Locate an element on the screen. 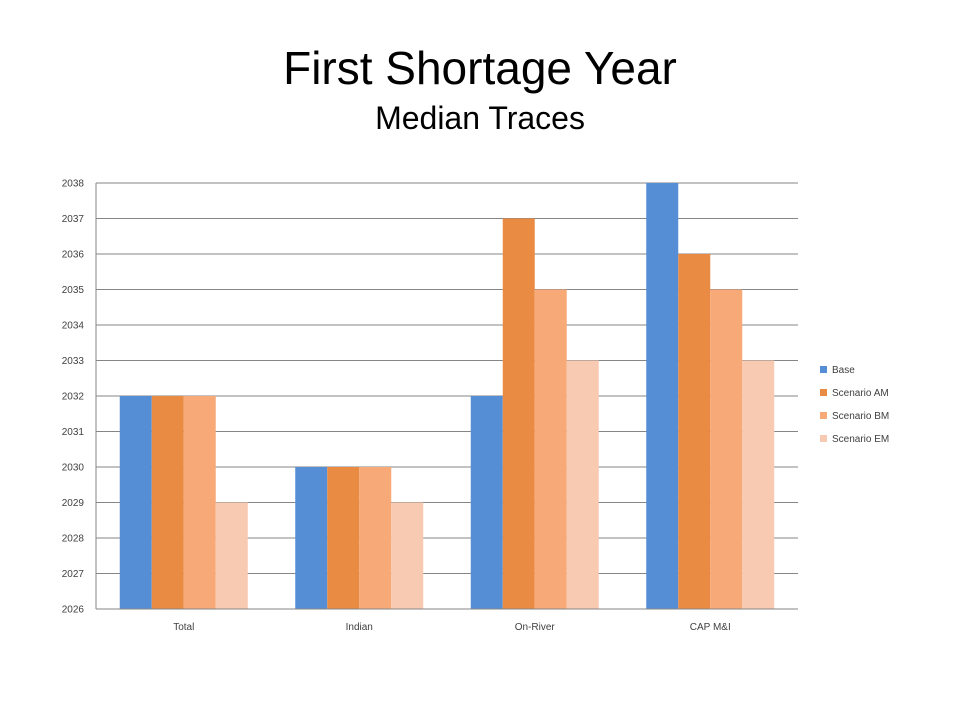 The width and height of the screenshot is (960, 720). bar-cap-m-i-base is located at coordinates (662, 396).